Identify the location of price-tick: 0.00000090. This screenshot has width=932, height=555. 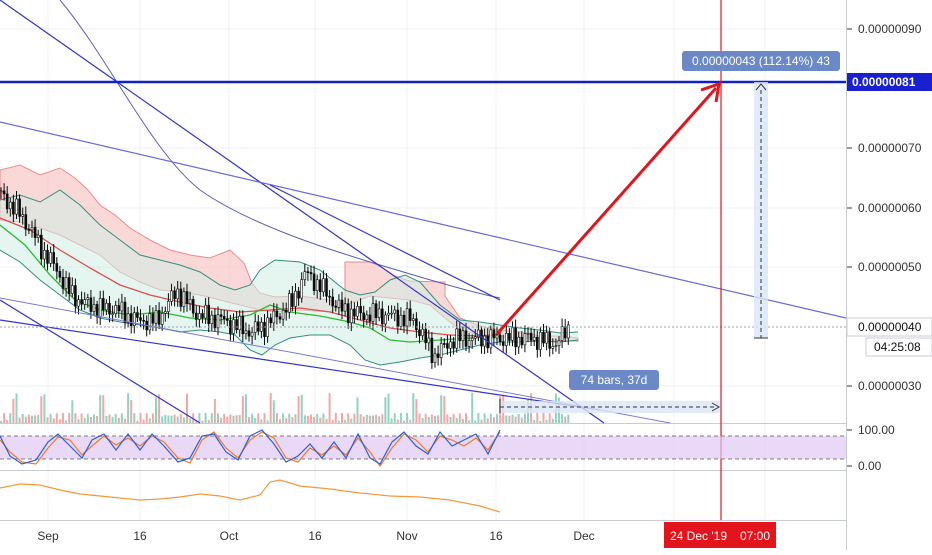
(890, 29).